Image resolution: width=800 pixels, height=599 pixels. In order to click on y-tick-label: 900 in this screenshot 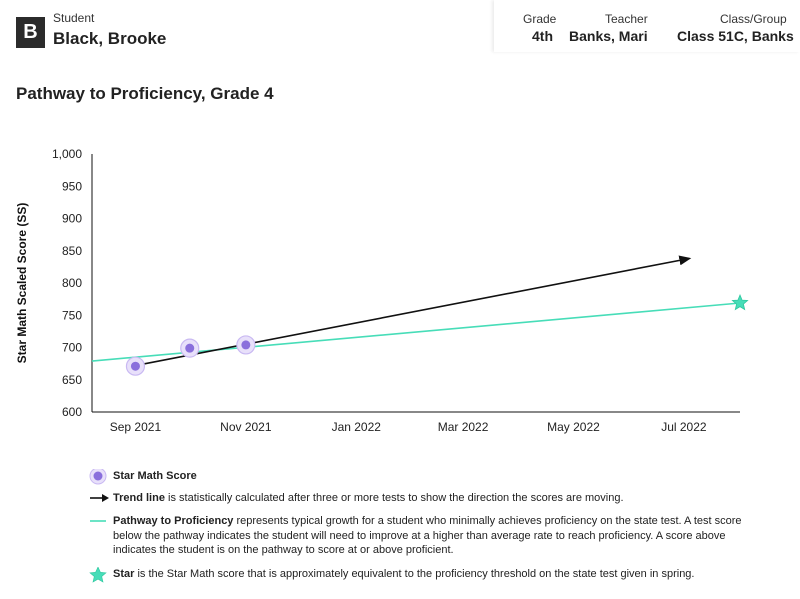, I will do `click(72, 219)`.